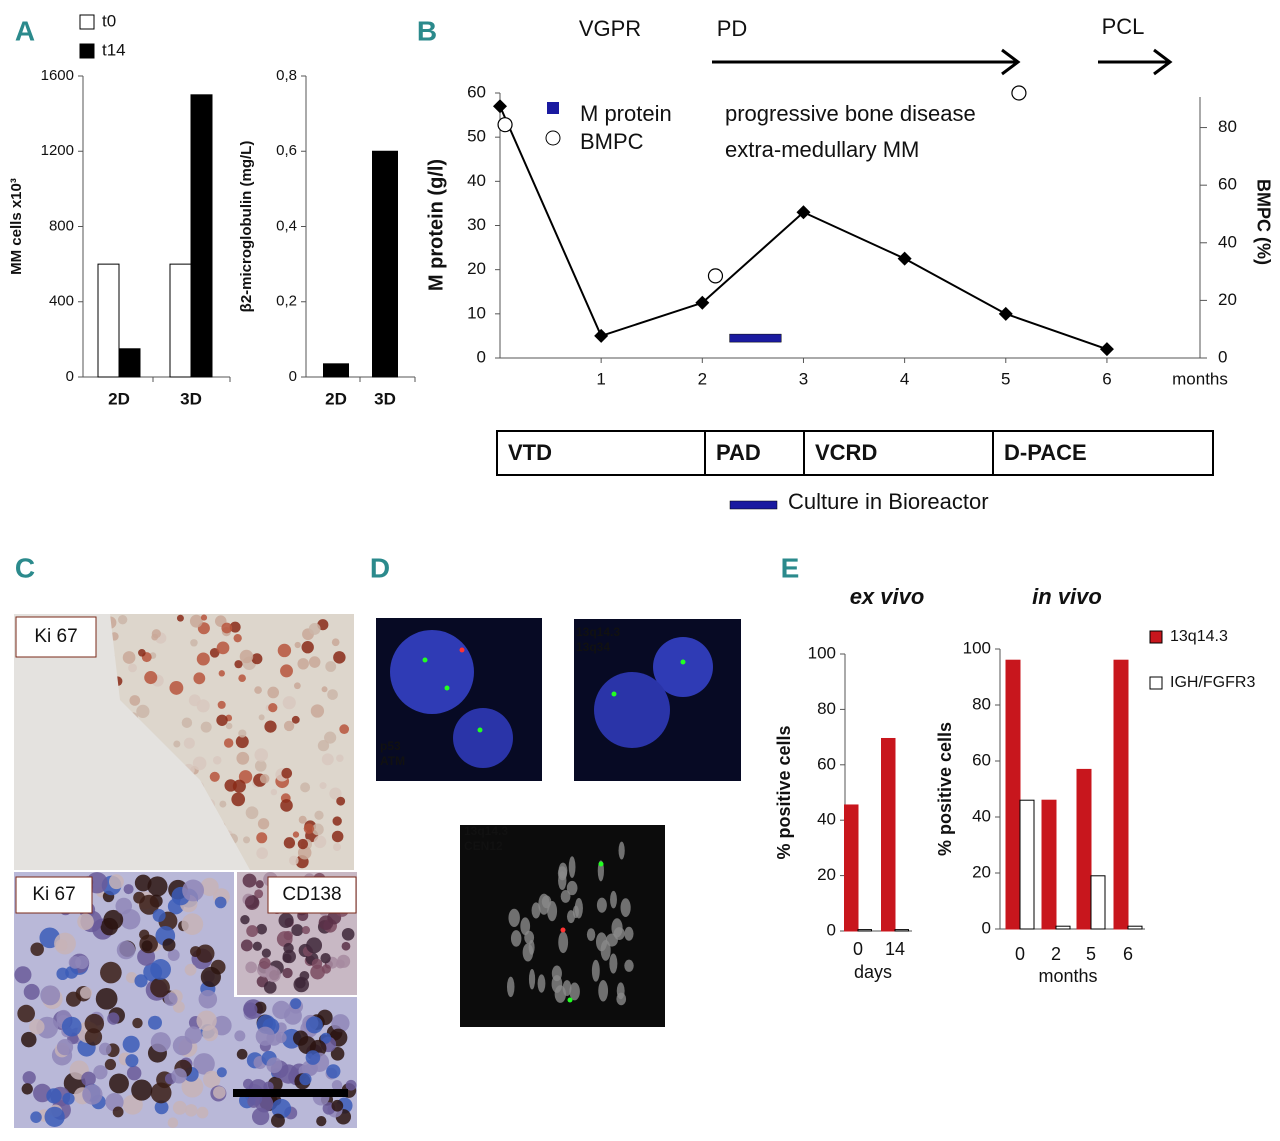  I want to click on micrograph-label: Ki 67, so click(55, 636).